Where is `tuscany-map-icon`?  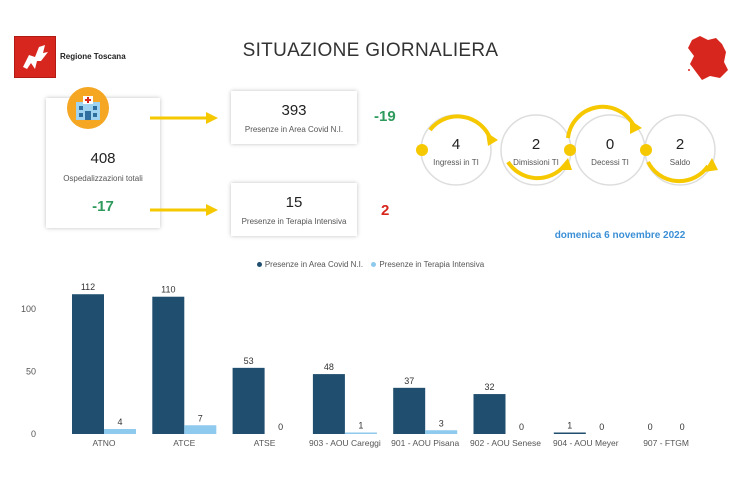
tuscany-map-icon is located at coordinates (708, 58).